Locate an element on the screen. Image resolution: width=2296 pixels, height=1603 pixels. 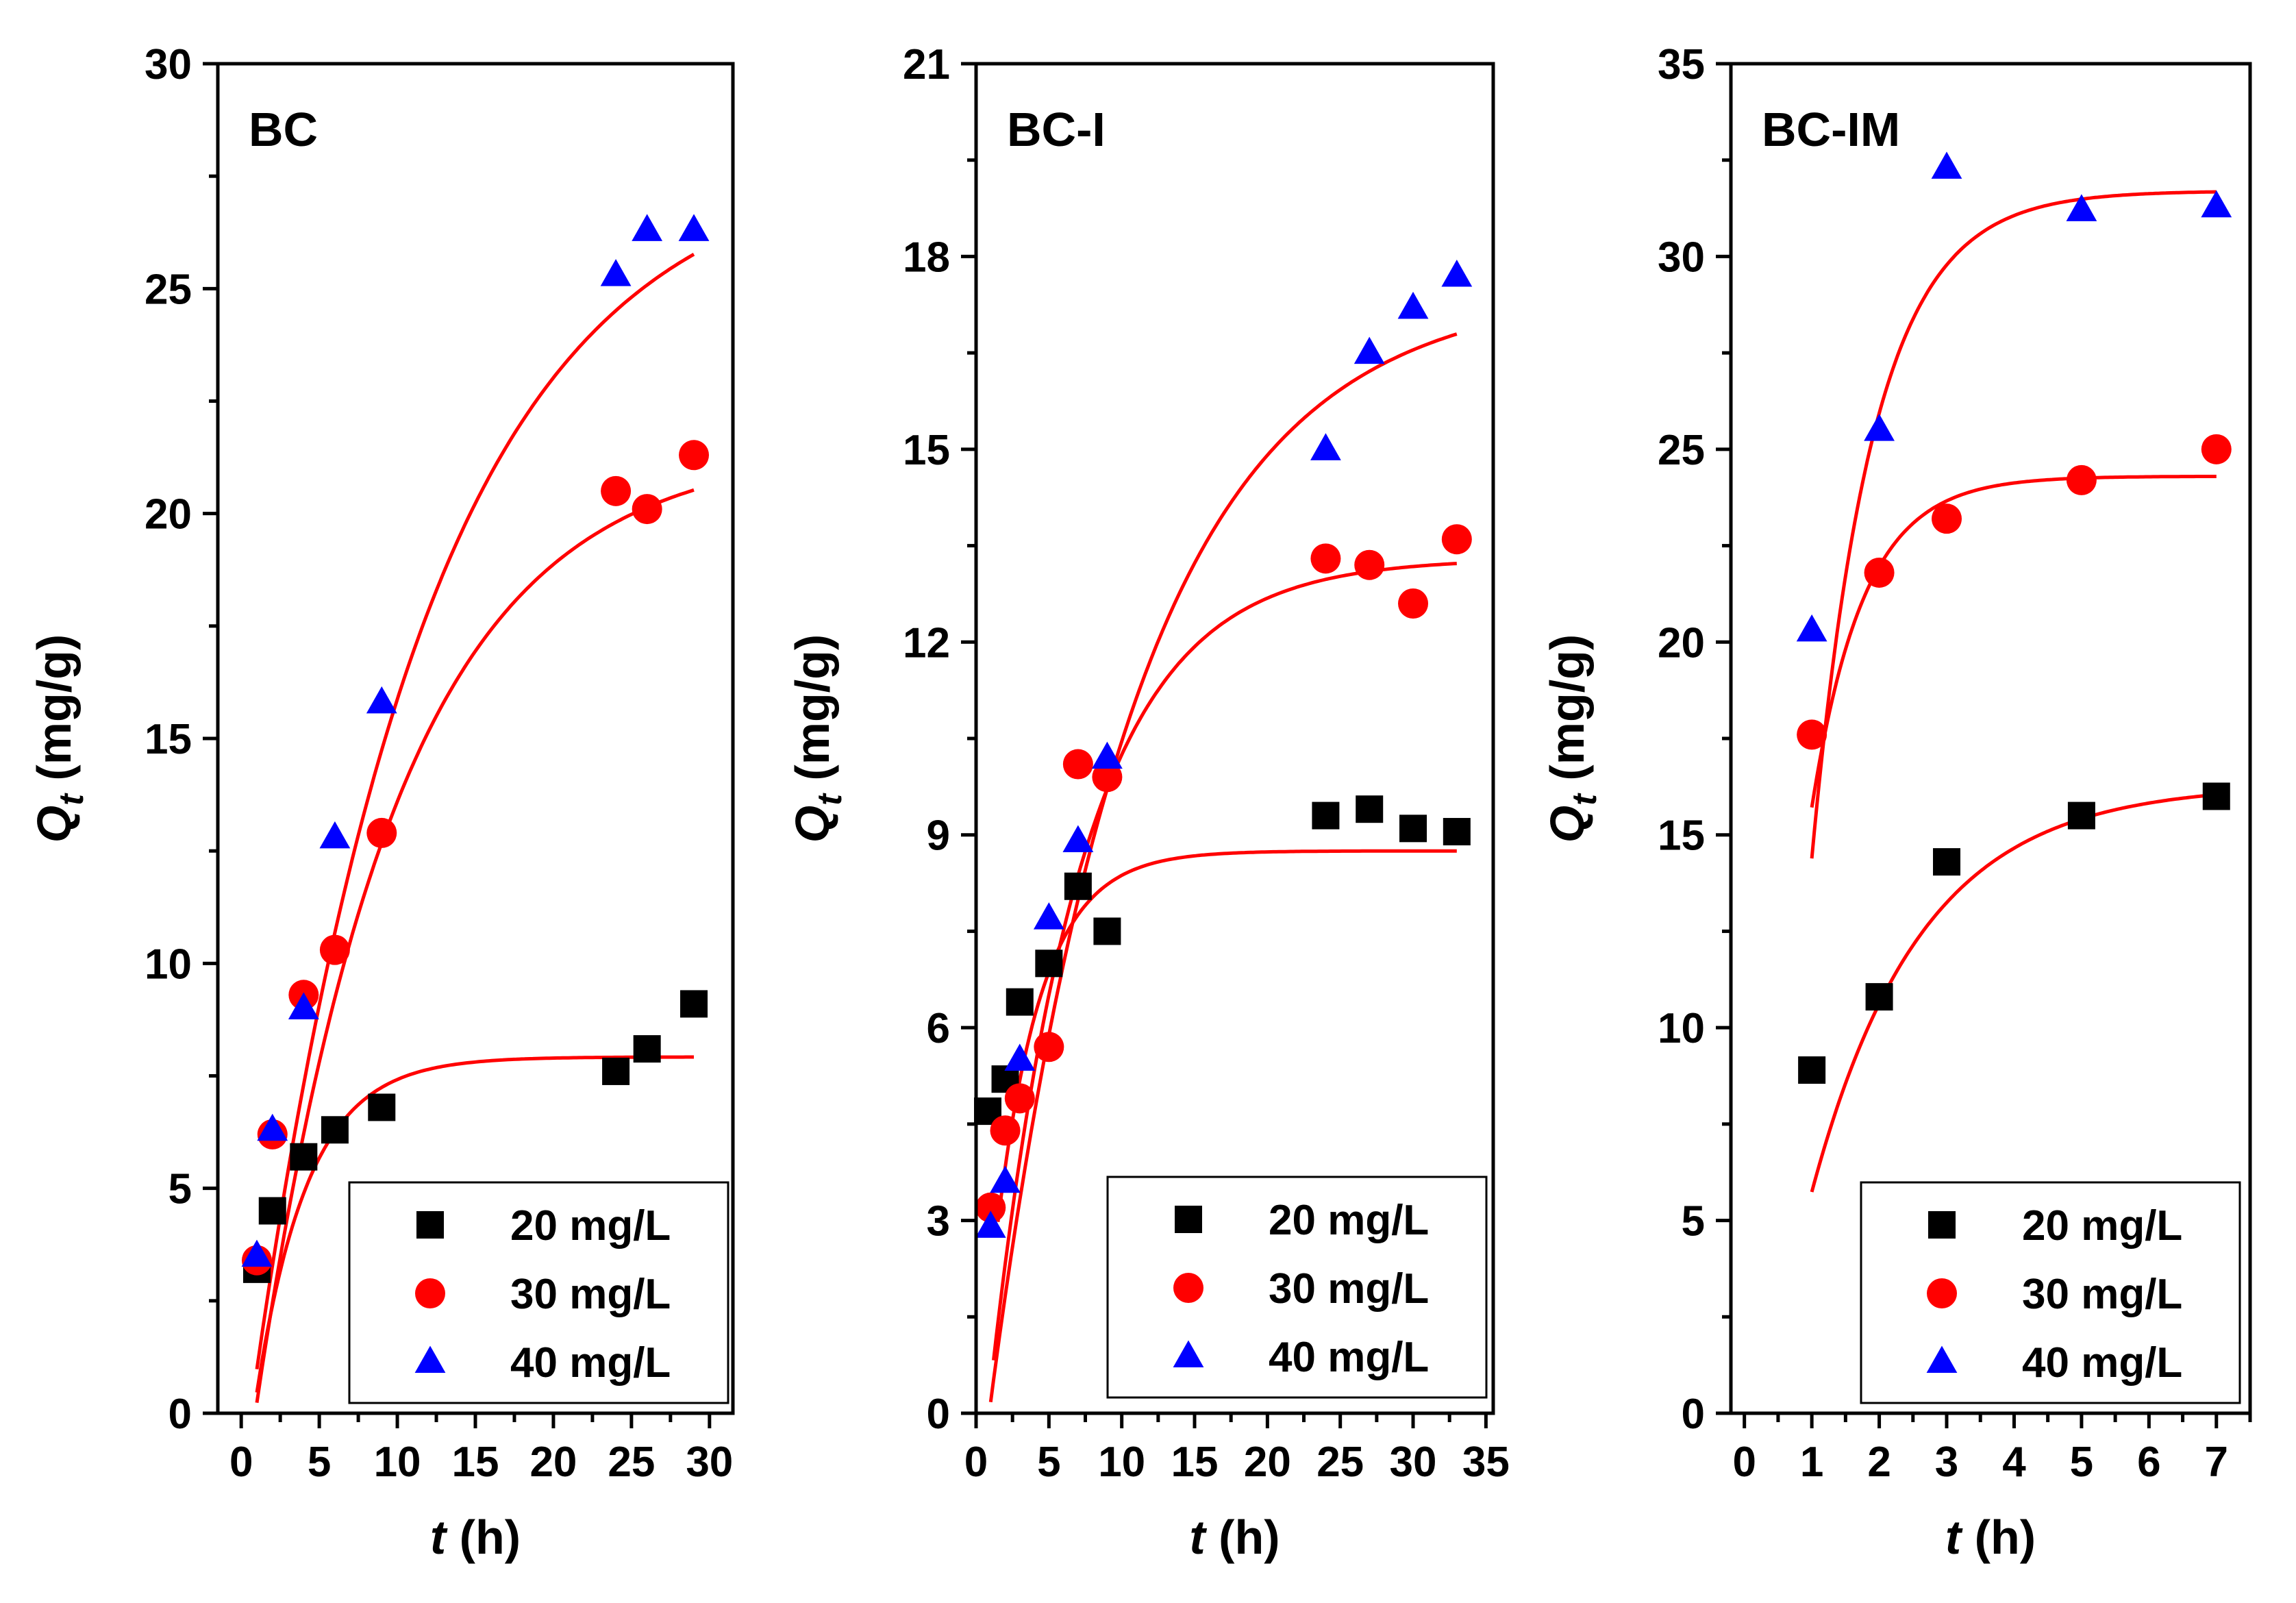
legend-box is located at coordinates (2050, 1292).